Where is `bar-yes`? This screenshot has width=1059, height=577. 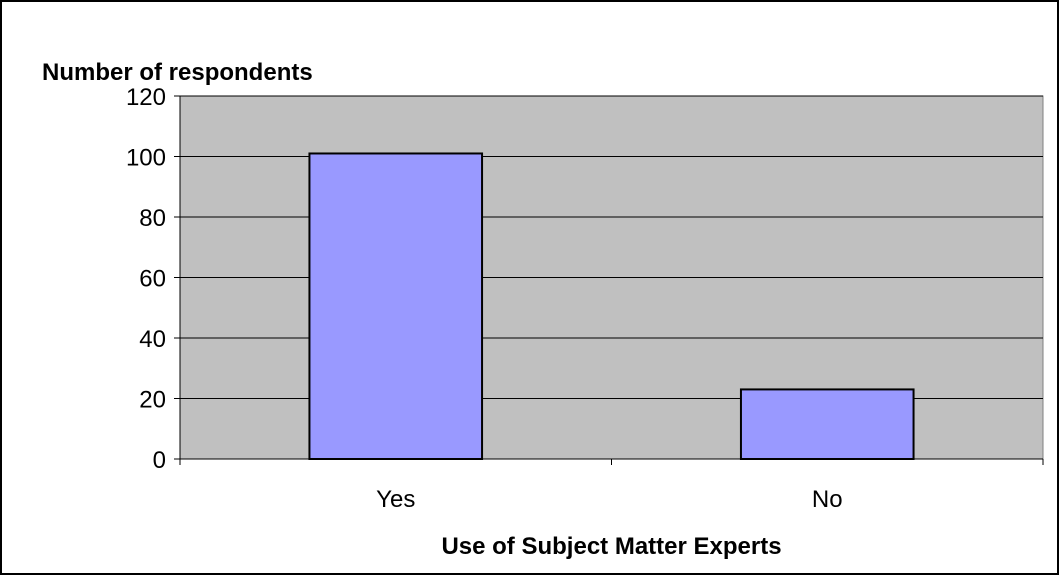 bar-yes is located at coordinates (396, 306).